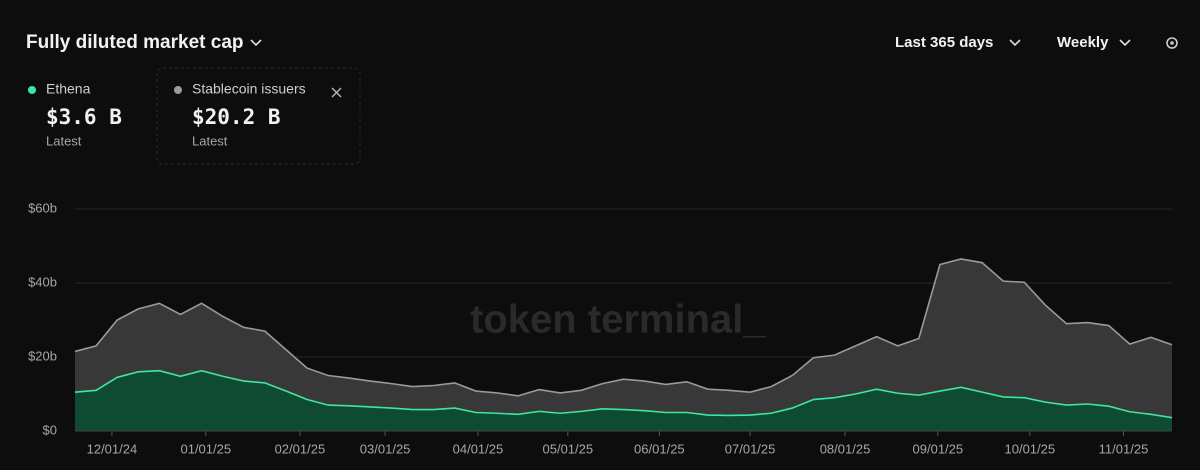 The height and width of the screenshot is (470, 1200). I want to click on legend-label: Stablecoin issuers, so click(249, 89).